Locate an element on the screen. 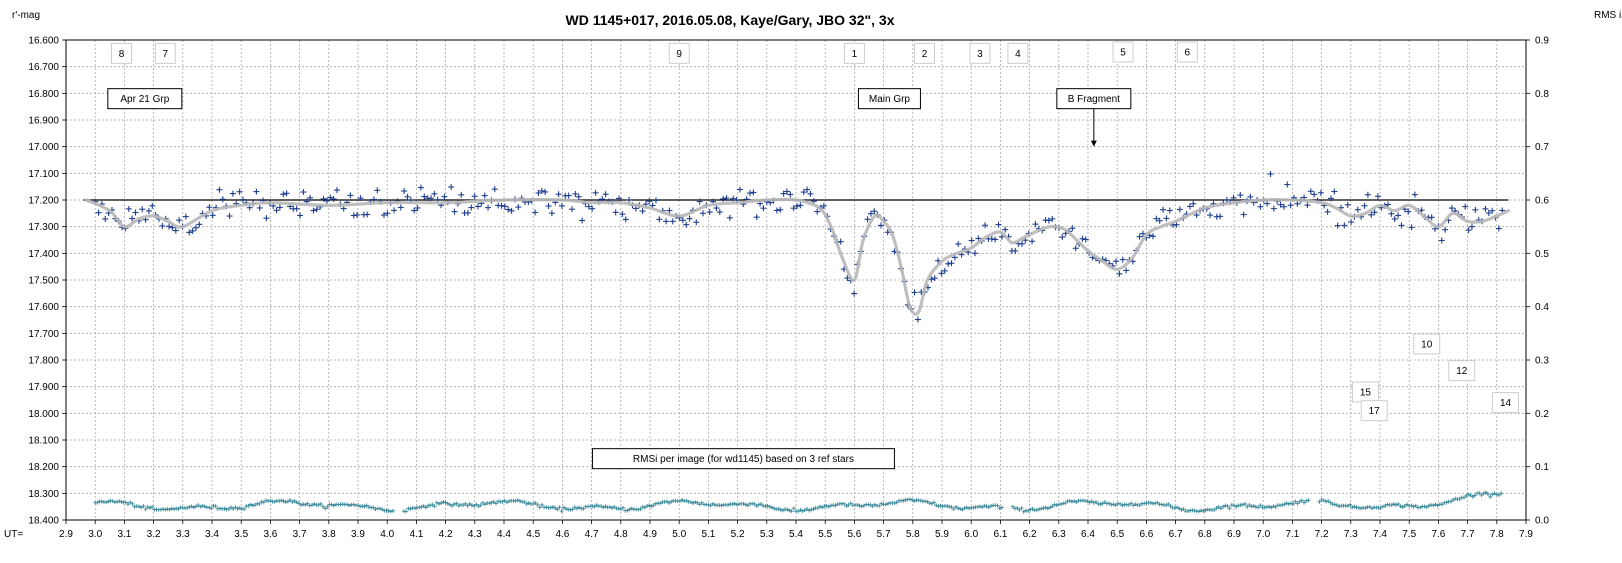 This screenshot has width=1622, height=563. y-tick-label-left: 16.600 is located at coordinates (43, 41).